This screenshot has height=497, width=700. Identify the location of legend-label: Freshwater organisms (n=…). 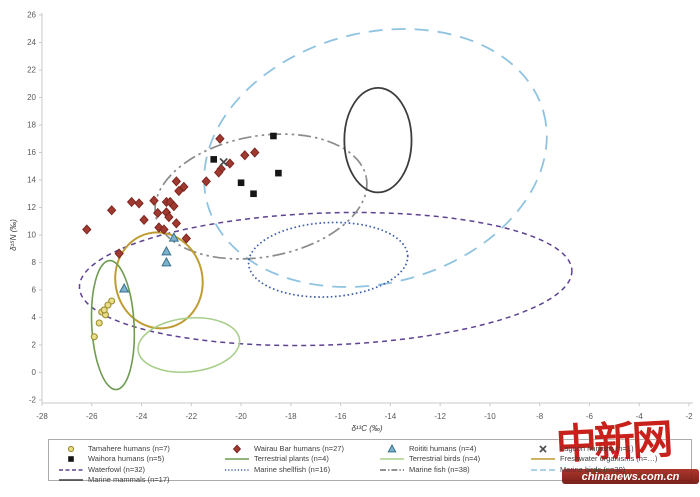
(609, 458).